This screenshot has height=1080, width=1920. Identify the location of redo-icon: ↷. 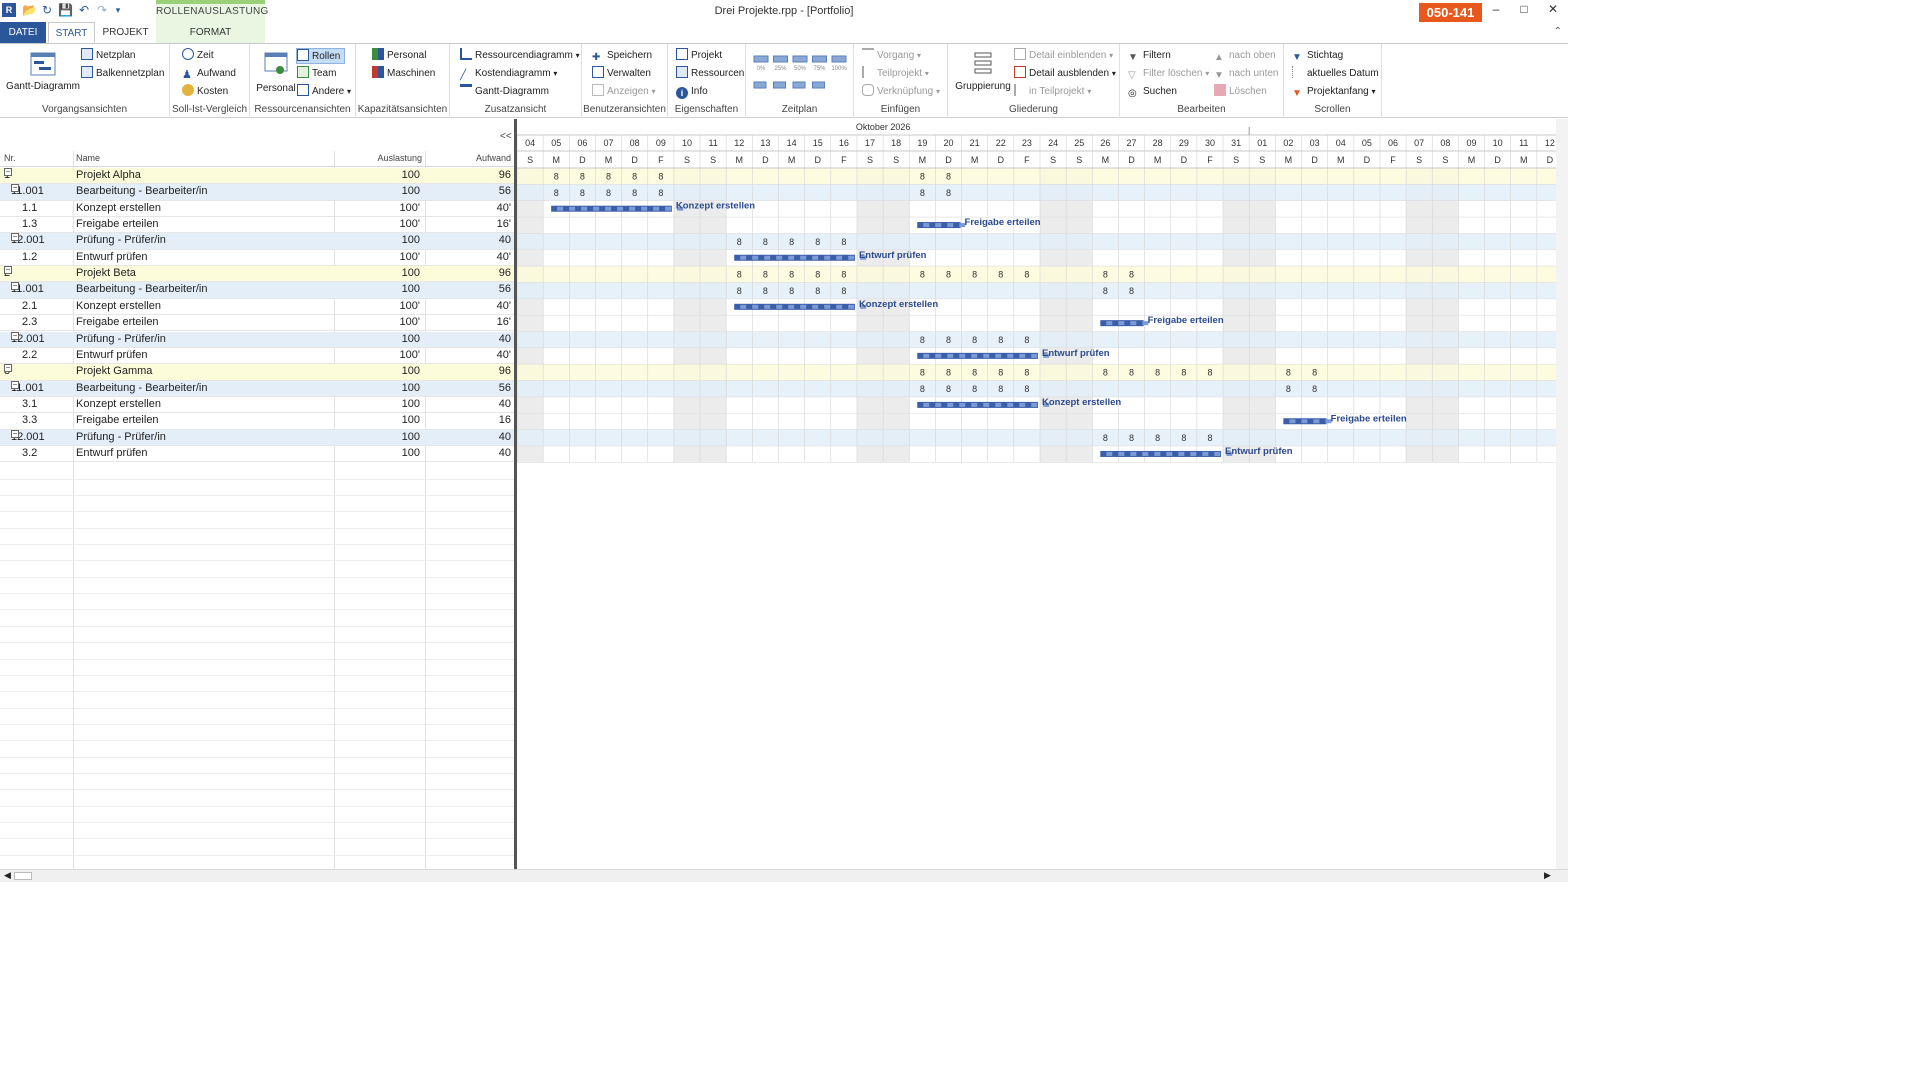
(102, 10).